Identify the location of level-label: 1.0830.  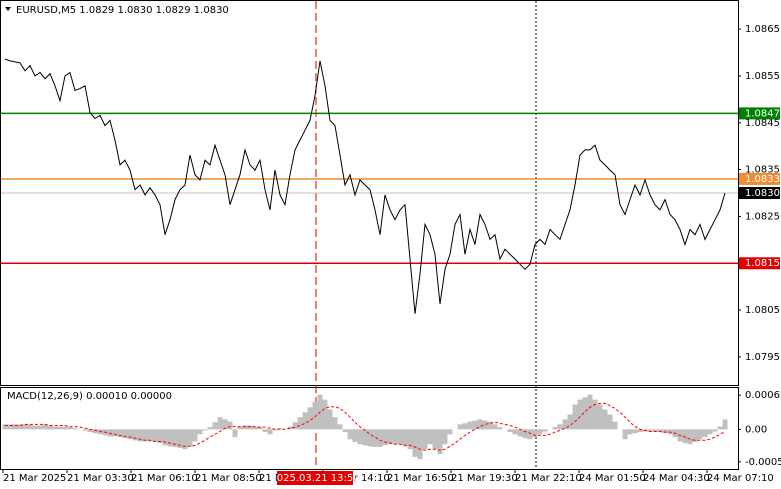
(762, 193).